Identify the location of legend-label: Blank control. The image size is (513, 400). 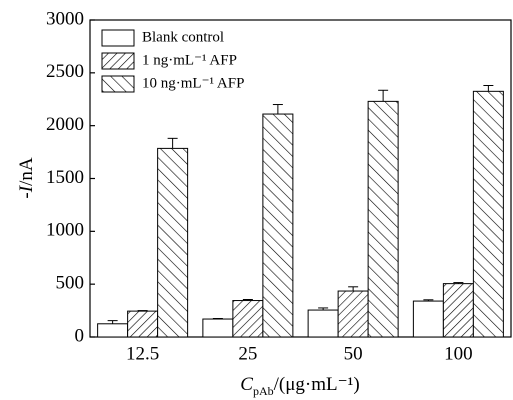
(183, 37).